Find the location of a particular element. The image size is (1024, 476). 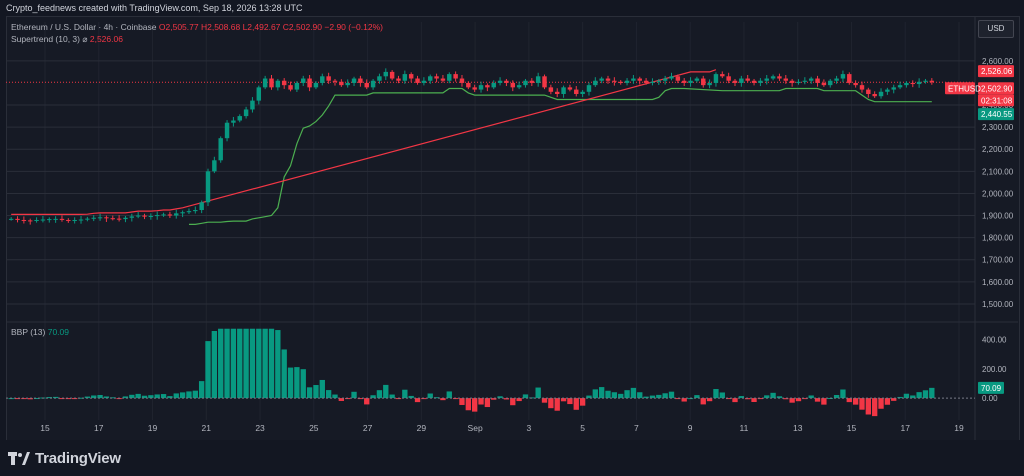

ohlc-change: −2.90 (−0.12%) is located at coordinates (353, 27).